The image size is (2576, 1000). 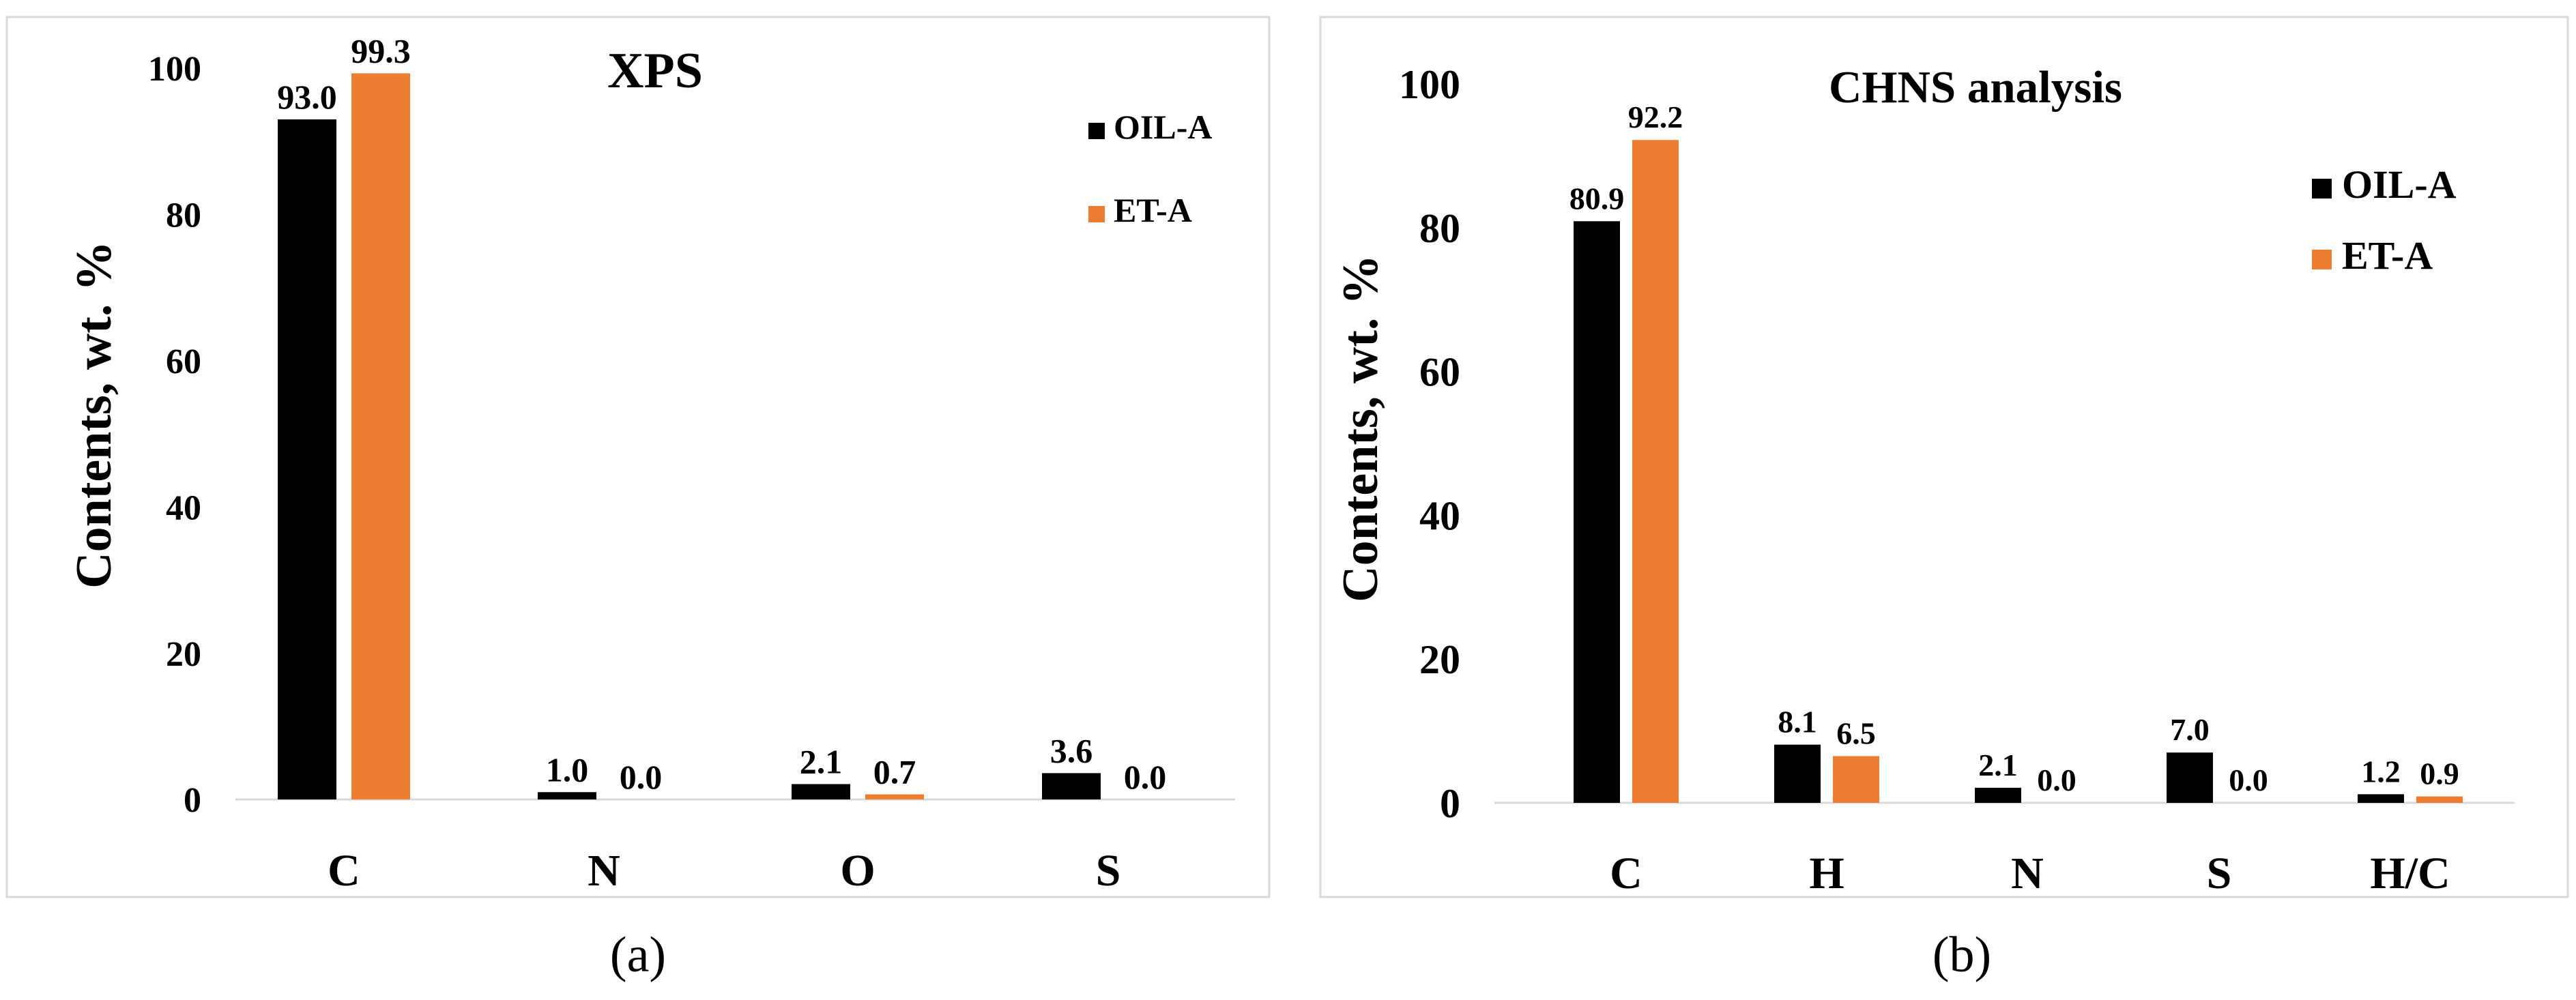 I want to click on bar-value-label-oil-a: 1.0, so click(x=567, y=769).